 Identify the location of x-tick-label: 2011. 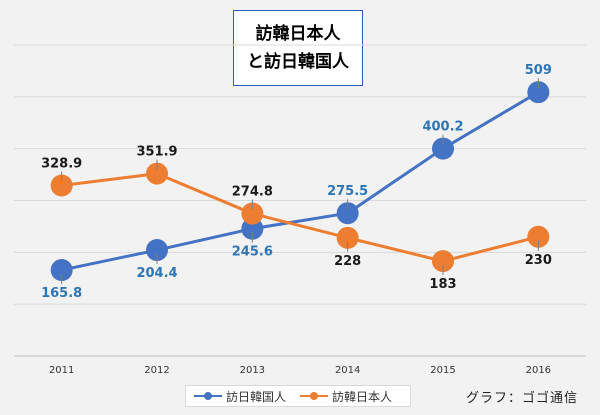
(61, 370).